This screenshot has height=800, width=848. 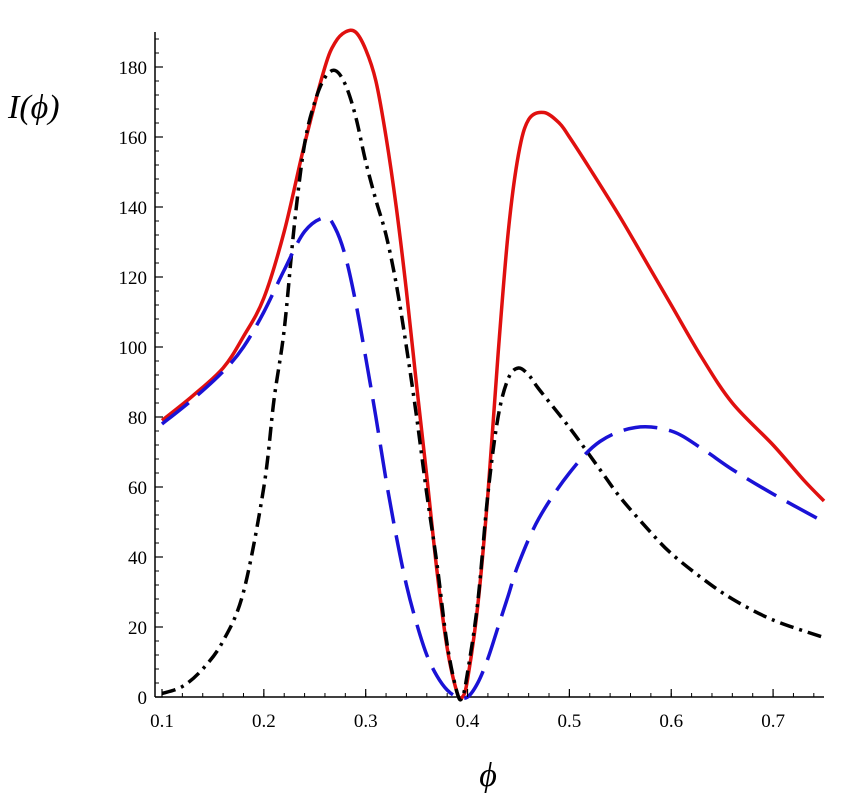 What do you see at coordinates (133, 348) in the screenshot?
I see `y-tick-label: 100` at bounding box center [133, 348].